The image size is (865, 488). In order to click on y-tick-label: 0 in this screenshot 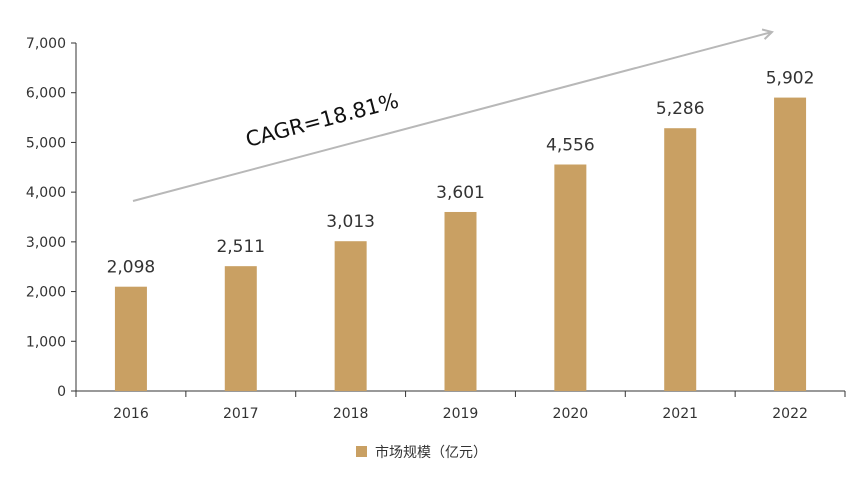, I will do `click(61, 392)`.